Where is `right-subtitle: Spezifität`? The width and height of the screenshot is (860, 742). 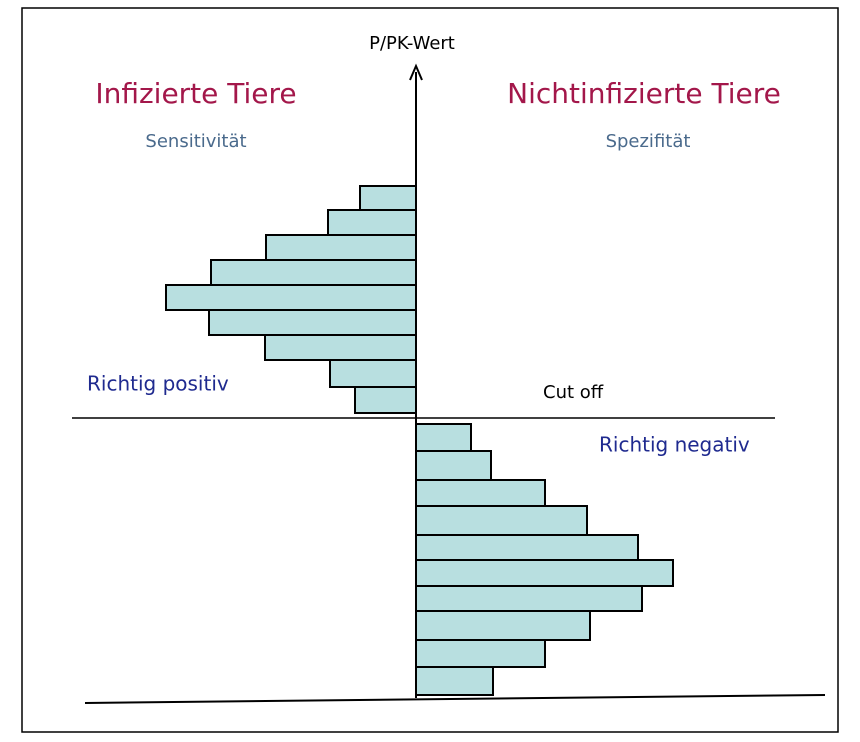 right-subtitle: Spezifität is located at coordinates (648, 141).